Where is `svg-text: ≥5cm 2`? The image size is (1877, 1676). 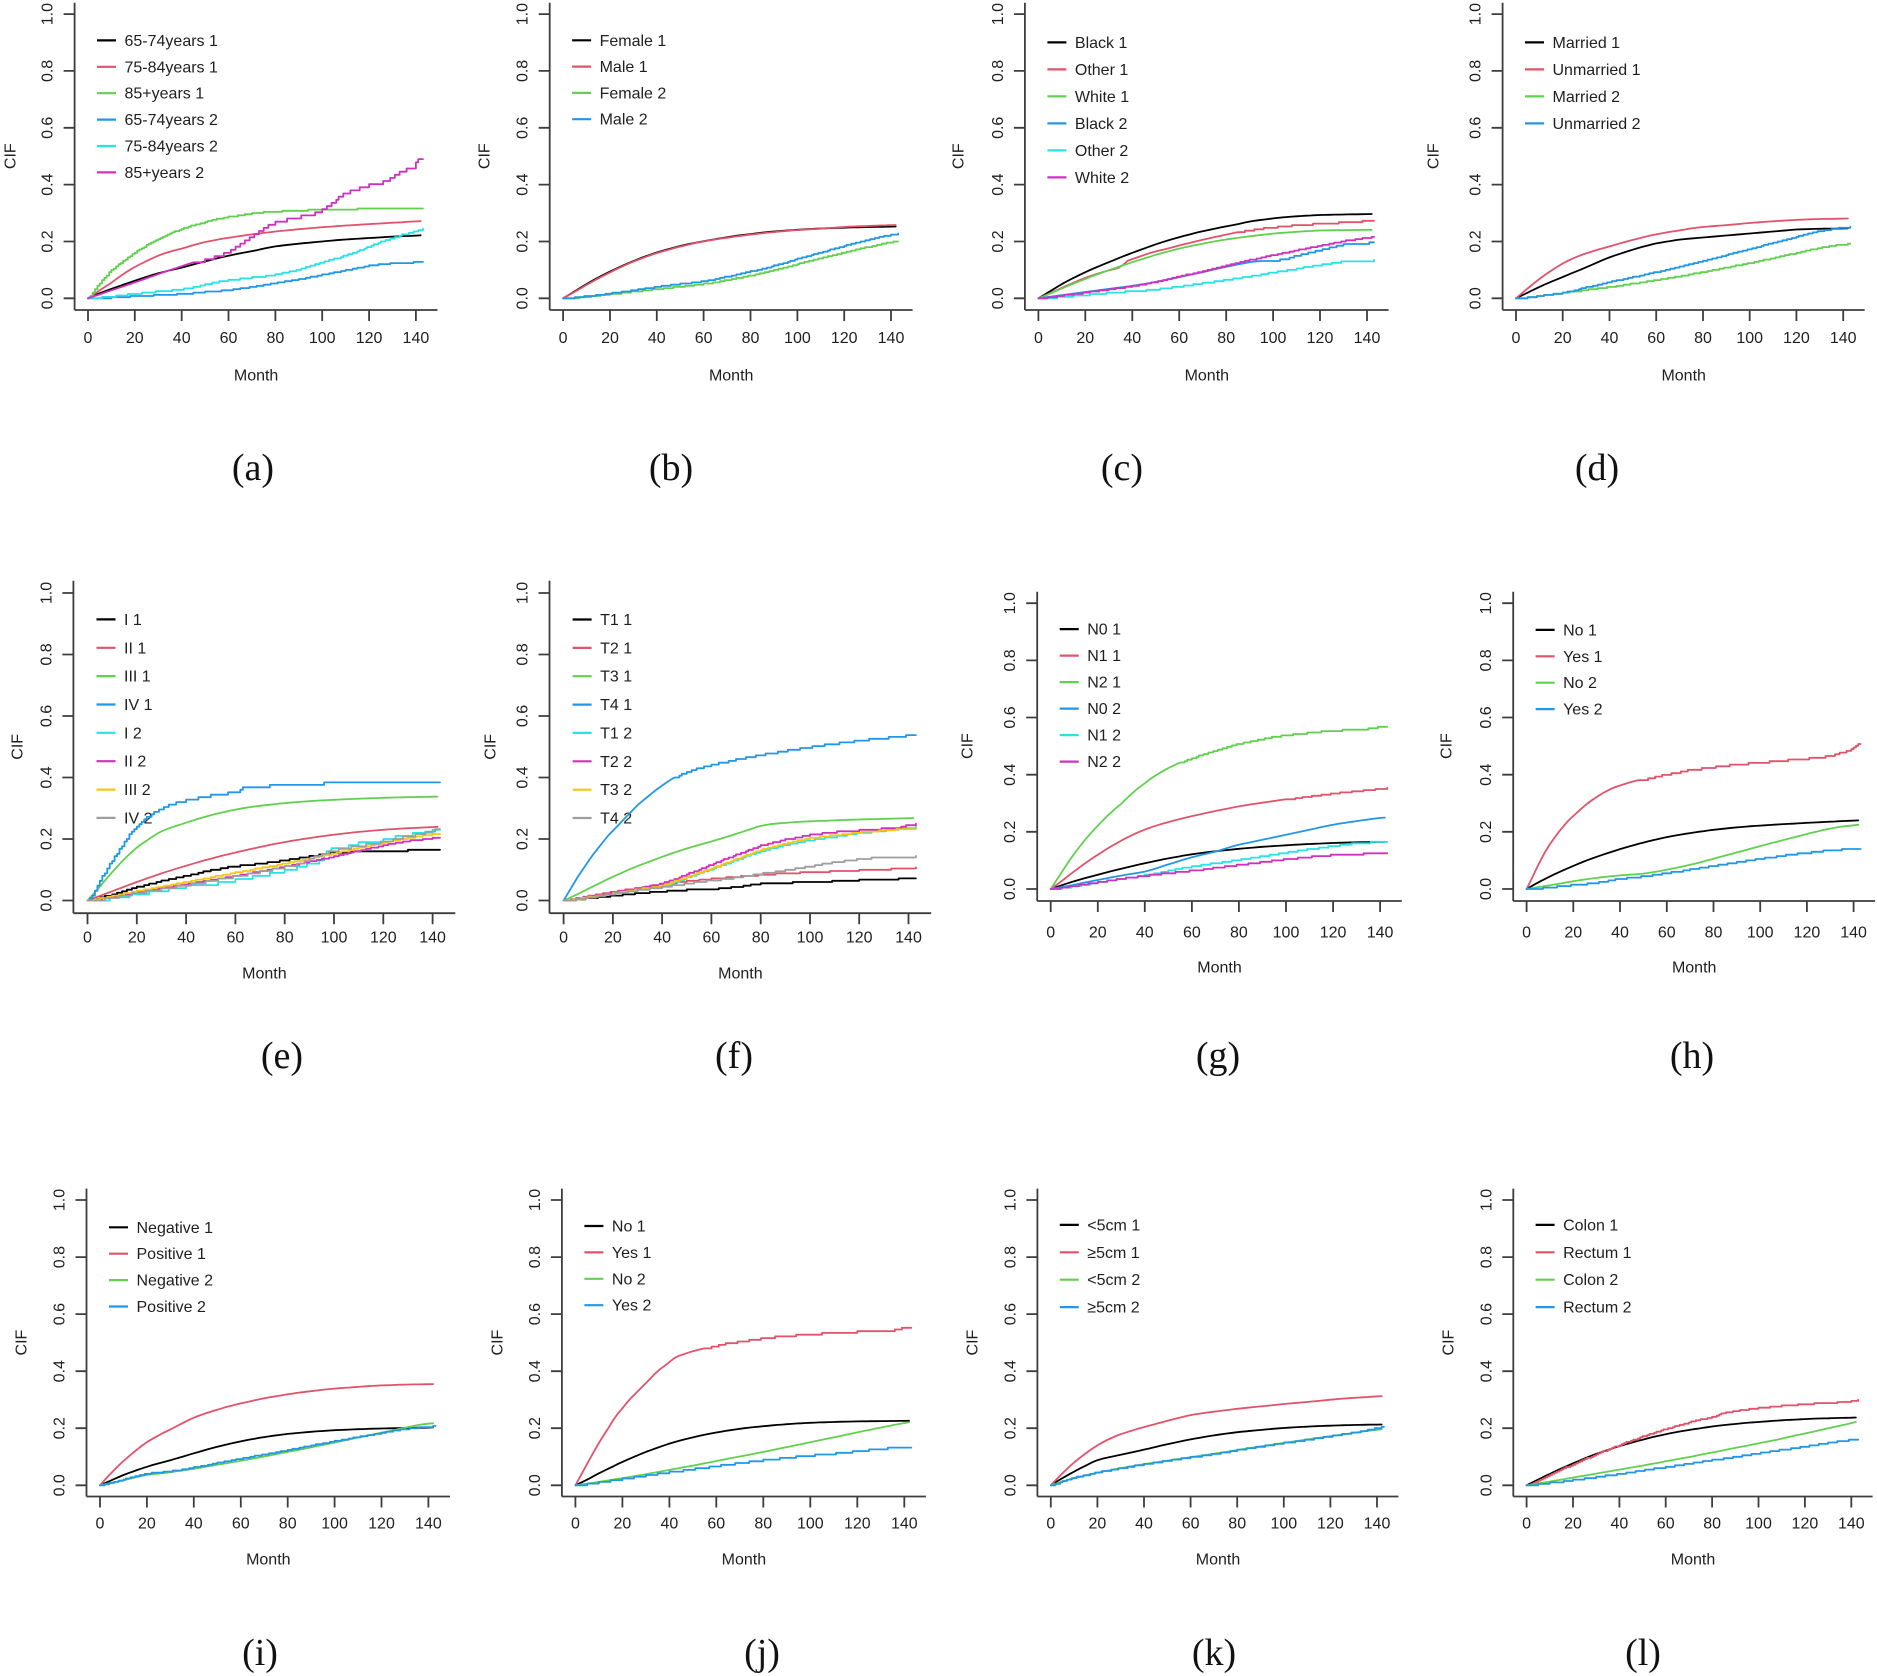 svg-text: ≥5cm 2 is located at coordinates (1113, 1308).